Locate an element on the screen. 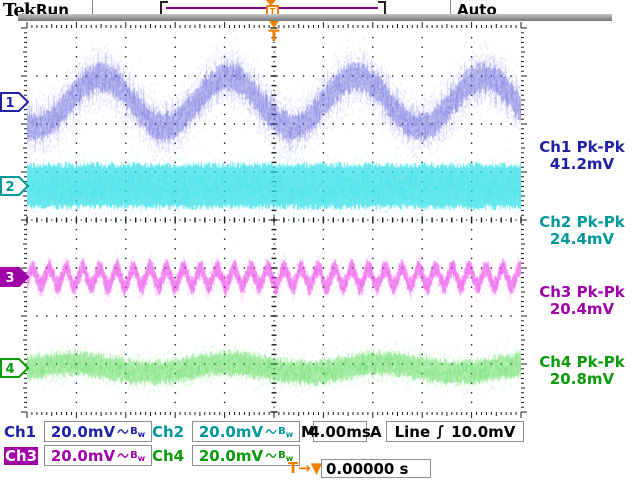  timebase-label: M is located at coordinates (308, 432).